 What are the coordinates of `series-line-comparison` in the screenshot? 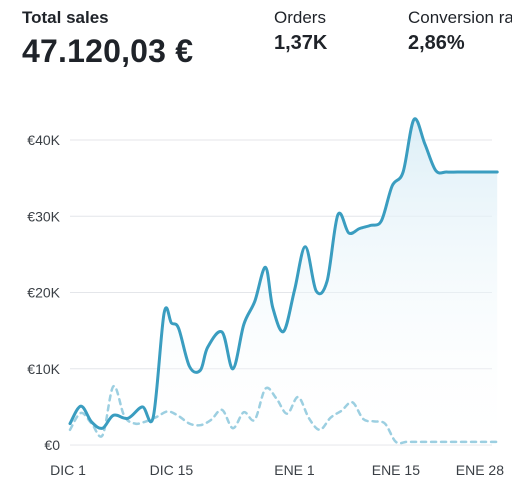 It's located at (283, 415).